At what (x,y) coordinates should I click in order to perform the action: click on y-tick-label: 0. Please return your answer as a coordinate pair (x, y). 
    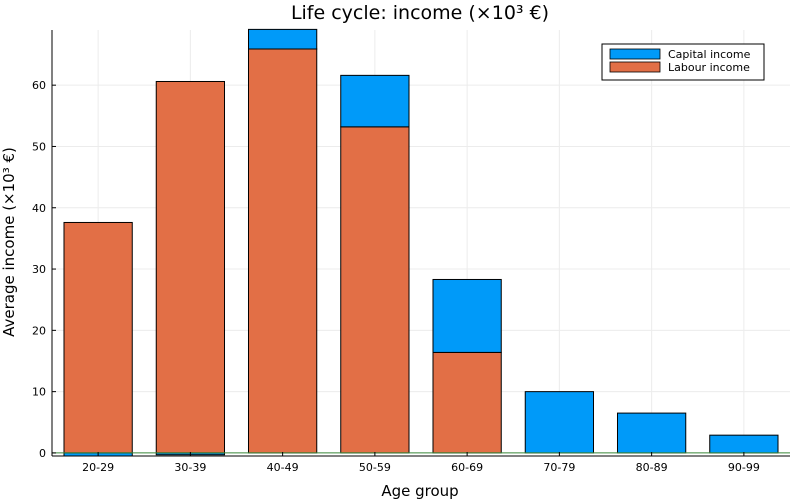
    Looking at the image, I should click on (42, 453).